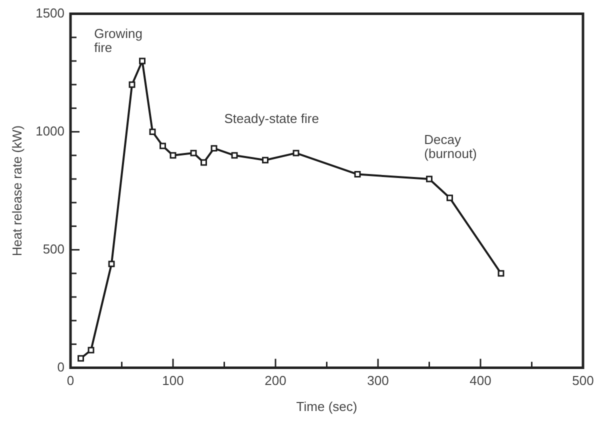 This screenshot has width=601, height=423. Describe the element at coordinates (50, 130) in the screenshot. I see `y-tick-label: 1000` at that location.